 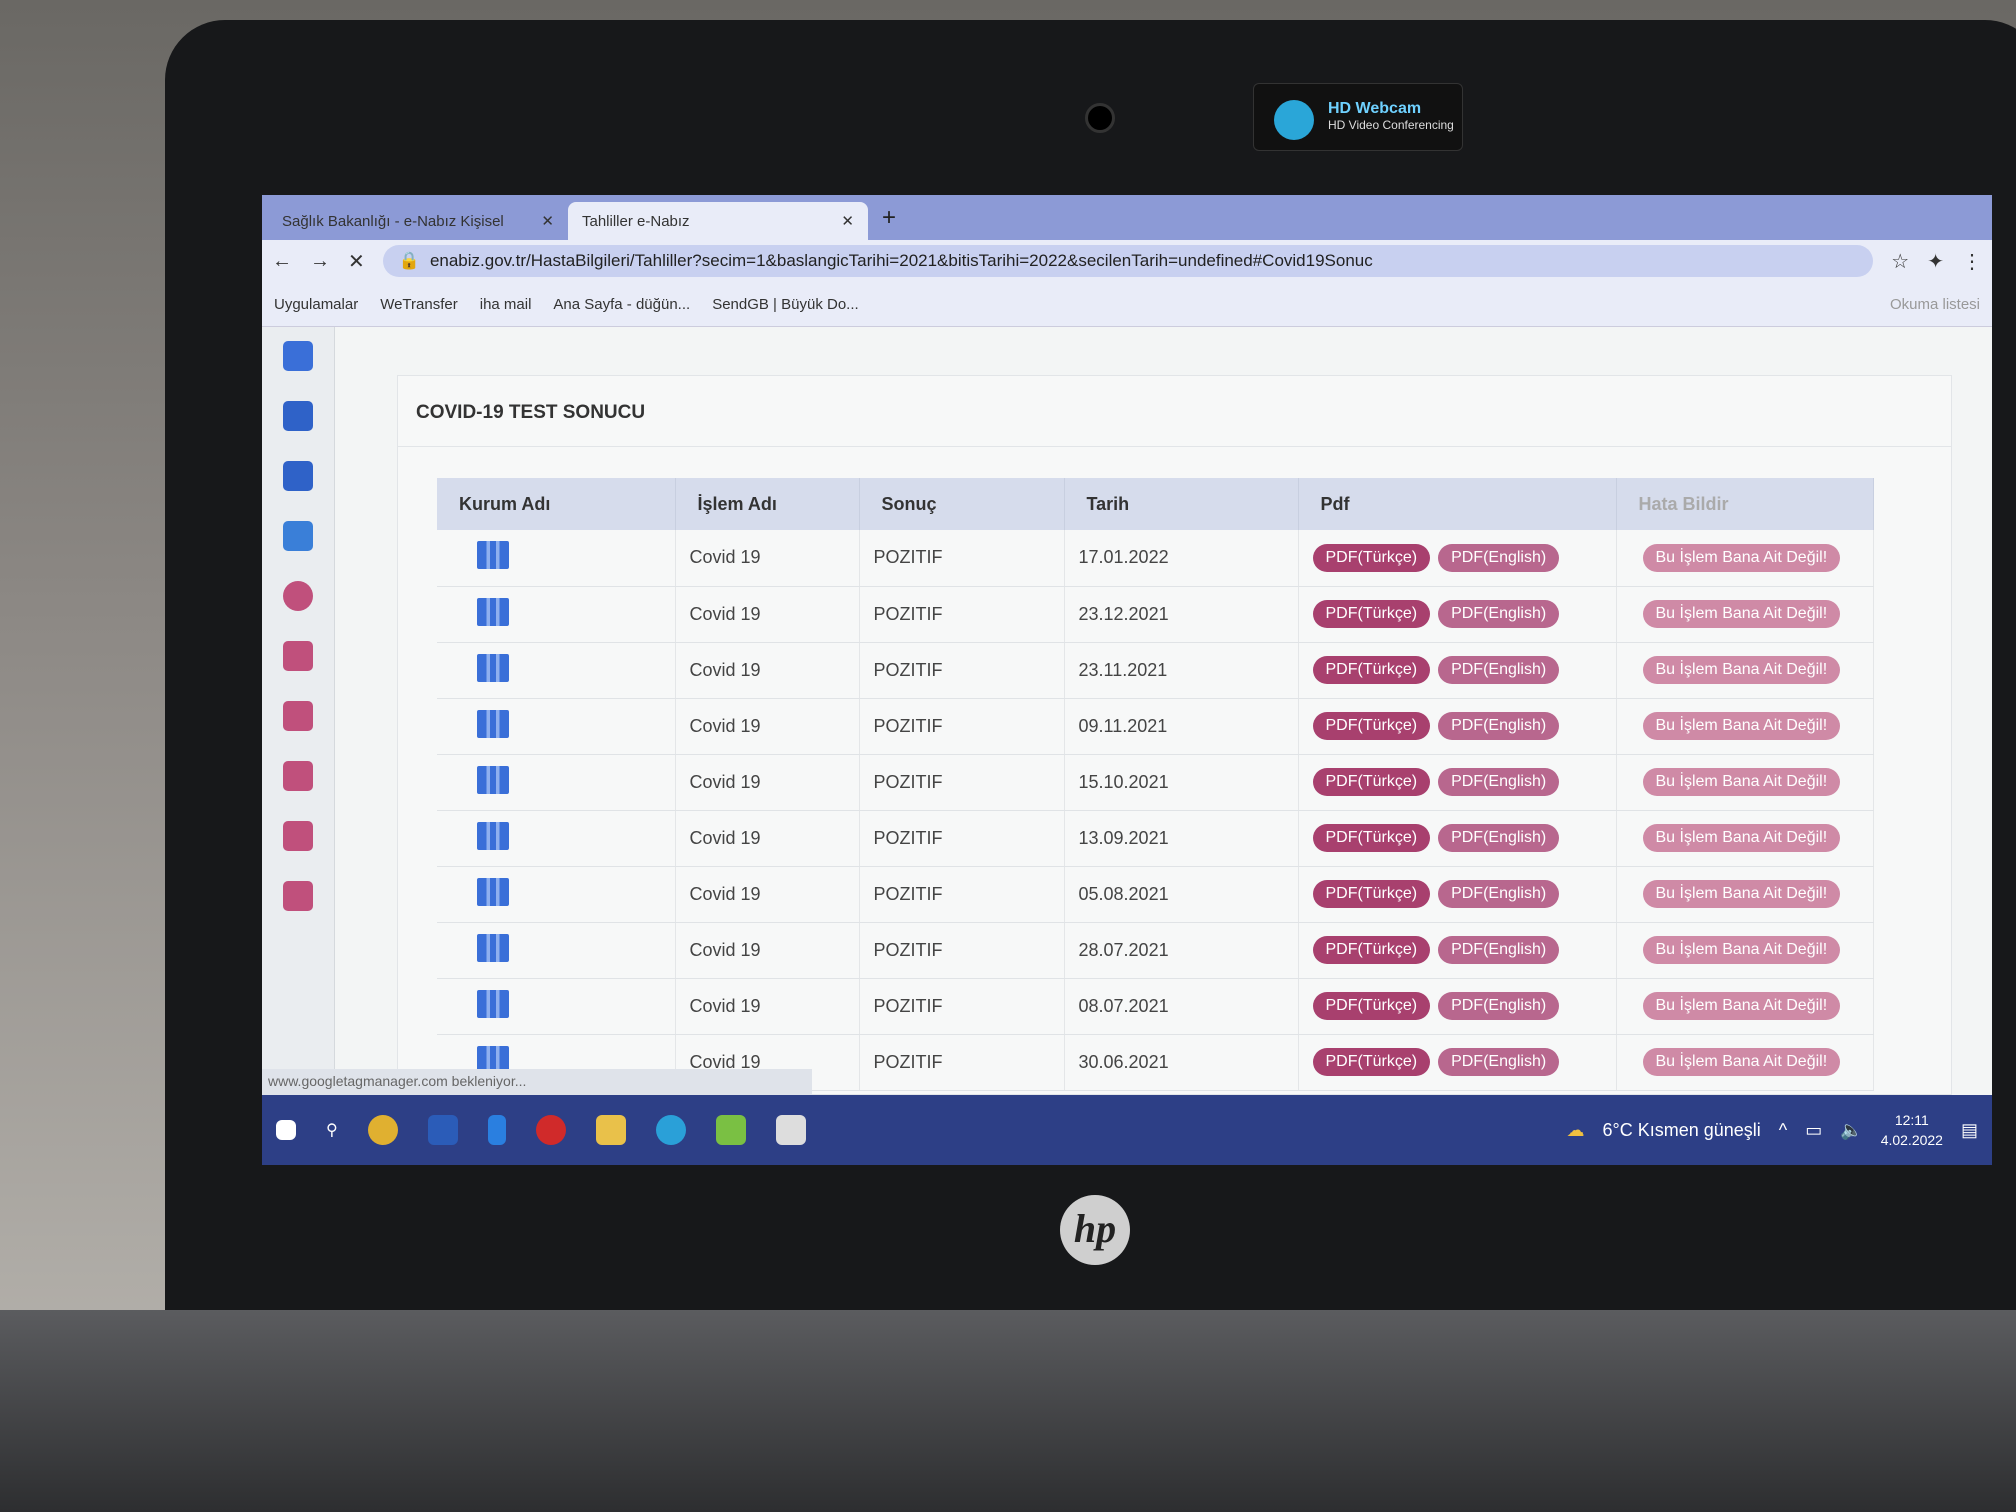 I want to click on battery-icon: ▭, so click(x=1814, y=1129).